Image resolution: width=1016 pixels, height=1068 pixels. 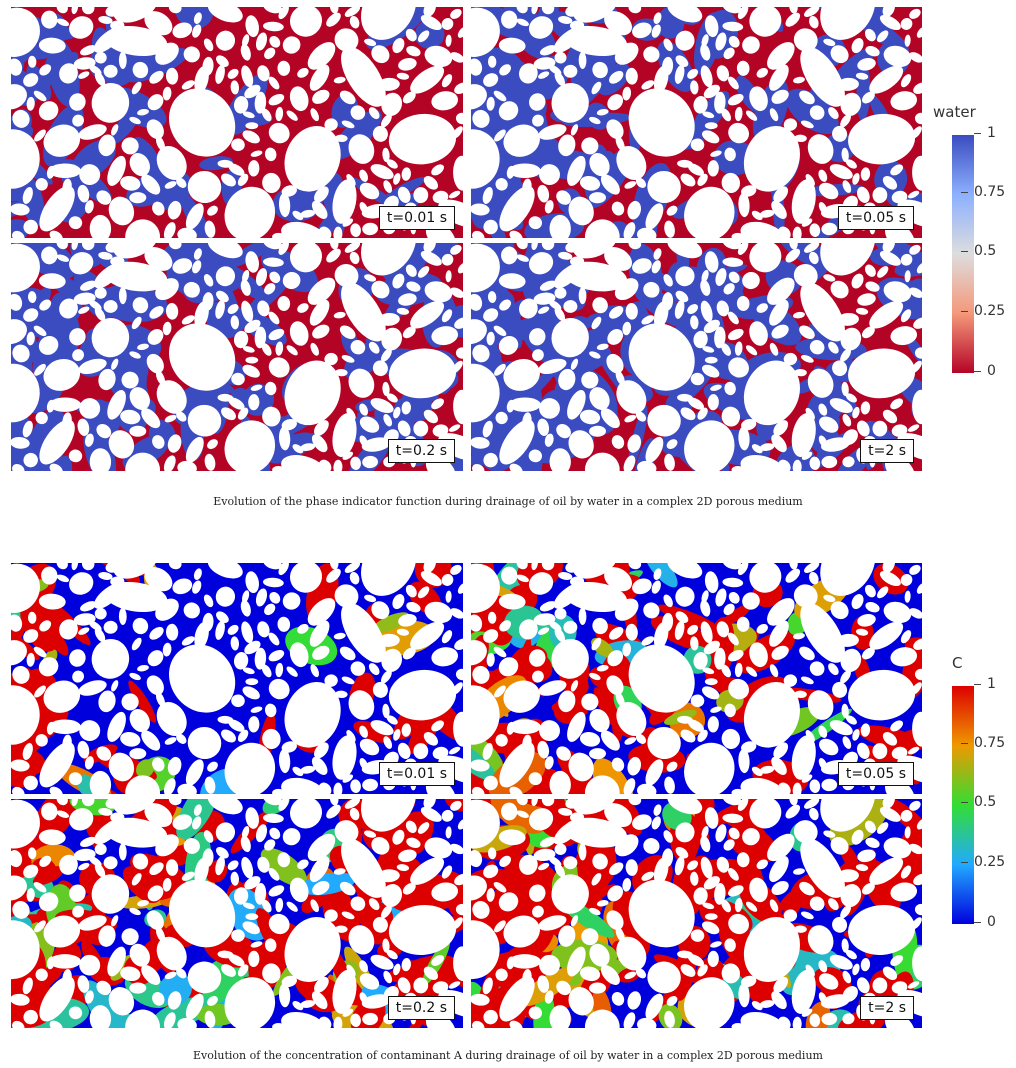 What do you see at coordinates (983, 862) in the screenshot?
I see `colorbar-tick: 0.25` at bounding box center [983, 862].